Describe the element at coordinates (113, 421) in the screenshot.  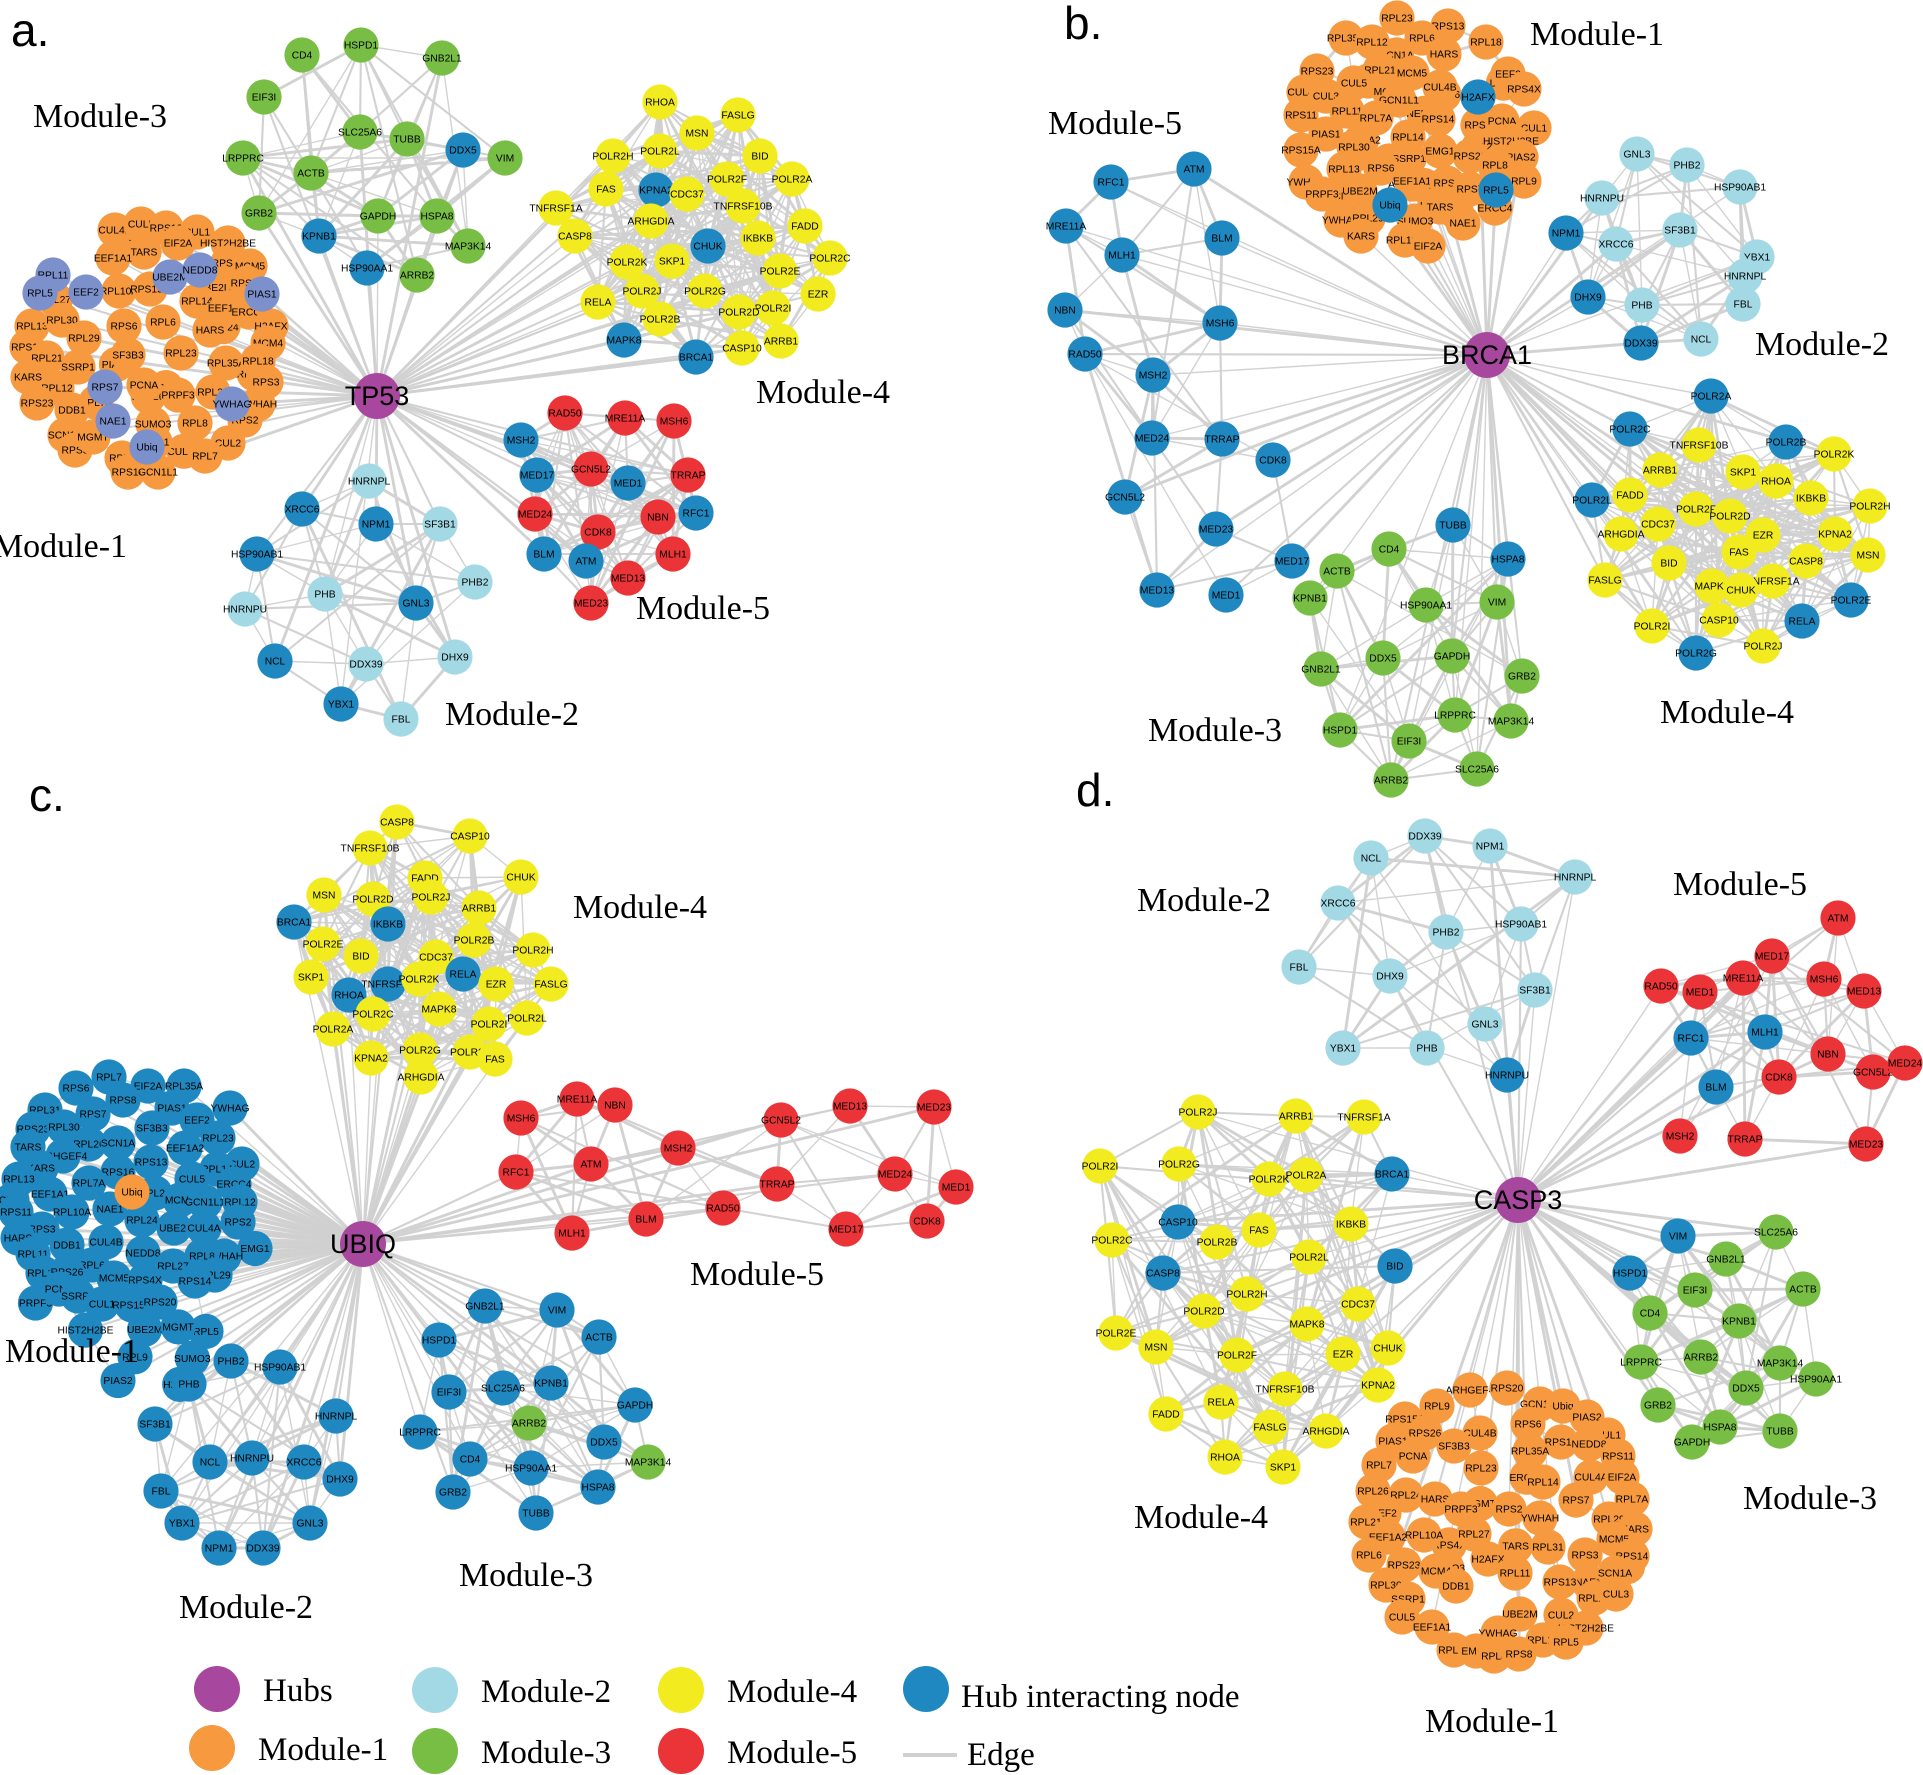
I see `node-nae1: NAE1` at that location.